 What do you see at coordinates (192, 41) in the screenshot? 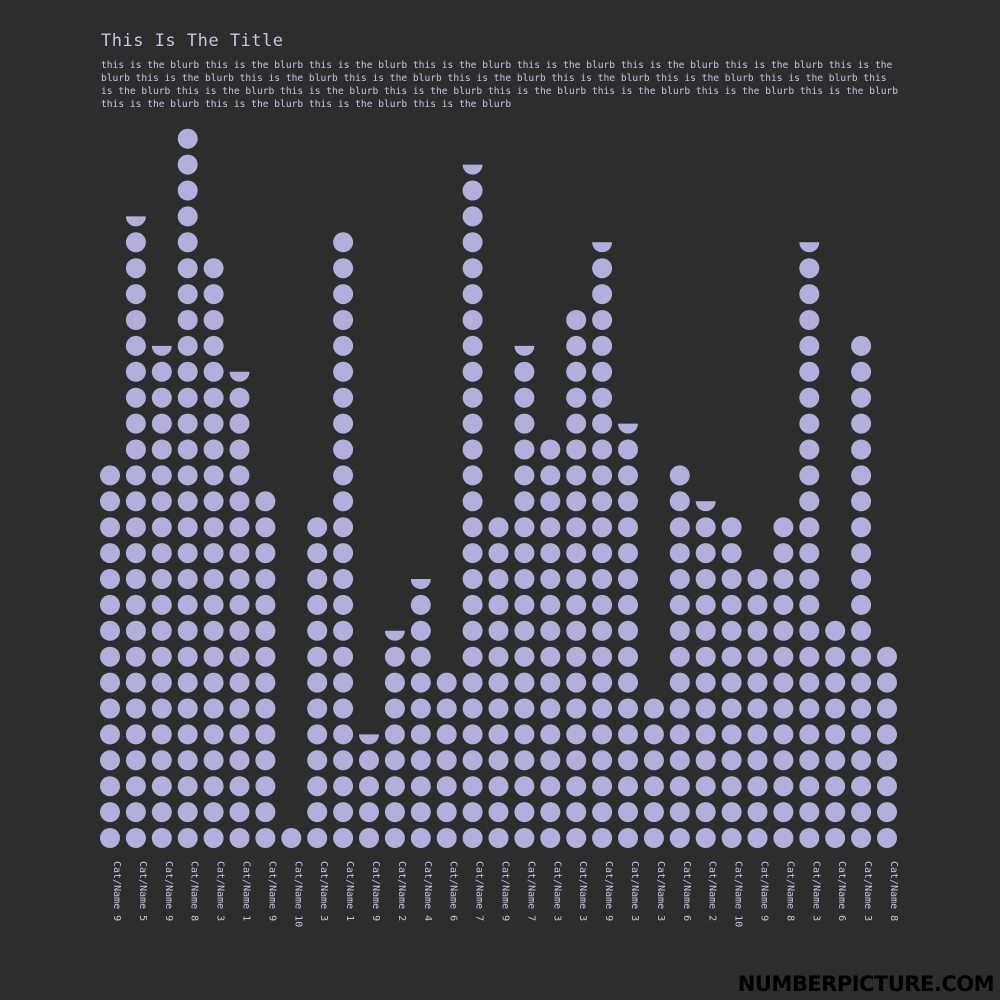
I see `chart-title: This Is The Title` at bounding box center [192, 41].